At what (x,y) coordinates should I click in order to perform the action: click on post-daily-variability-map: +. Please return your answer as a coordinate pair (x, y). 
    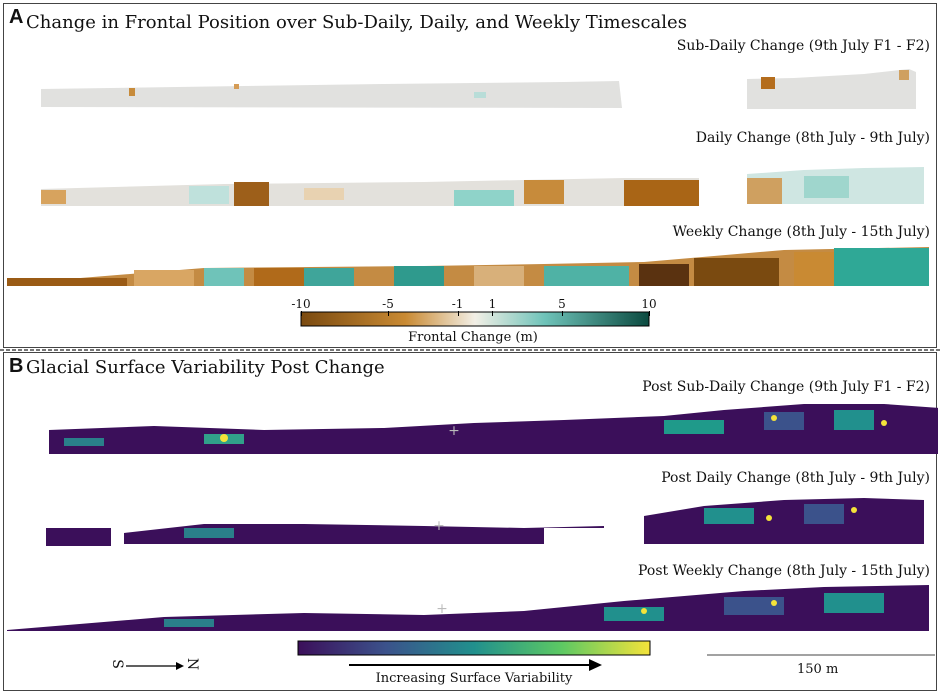
    Looking at the image, I should click on (485, 522).